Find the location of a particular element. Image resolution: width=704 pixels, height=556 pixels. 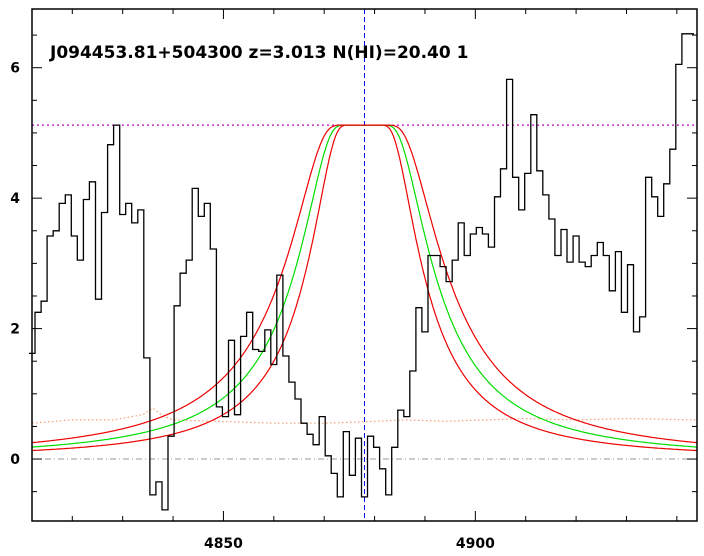

y-tick-label: 2 is located at coordinates (15, 330).